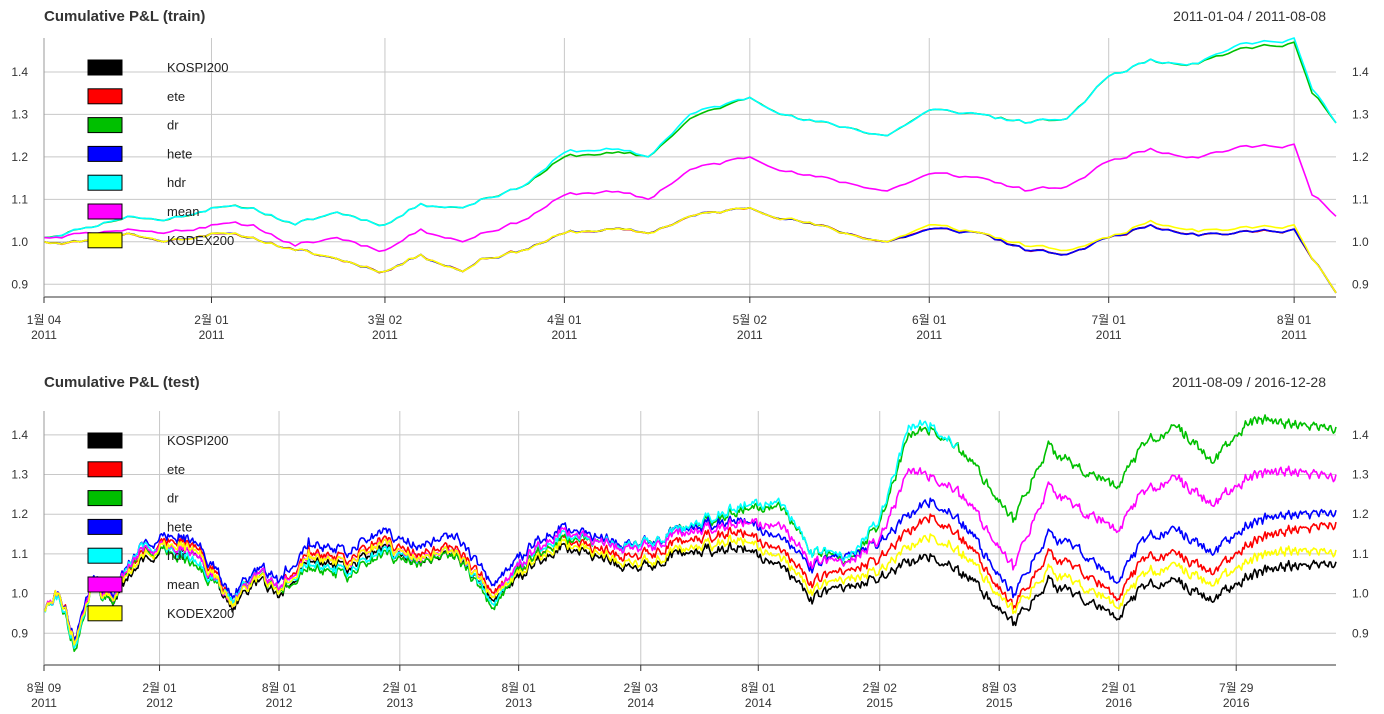  Describe the element at coordinates (279, 703) in the screenshot. I see `x-tick-year: 2012` at that location.